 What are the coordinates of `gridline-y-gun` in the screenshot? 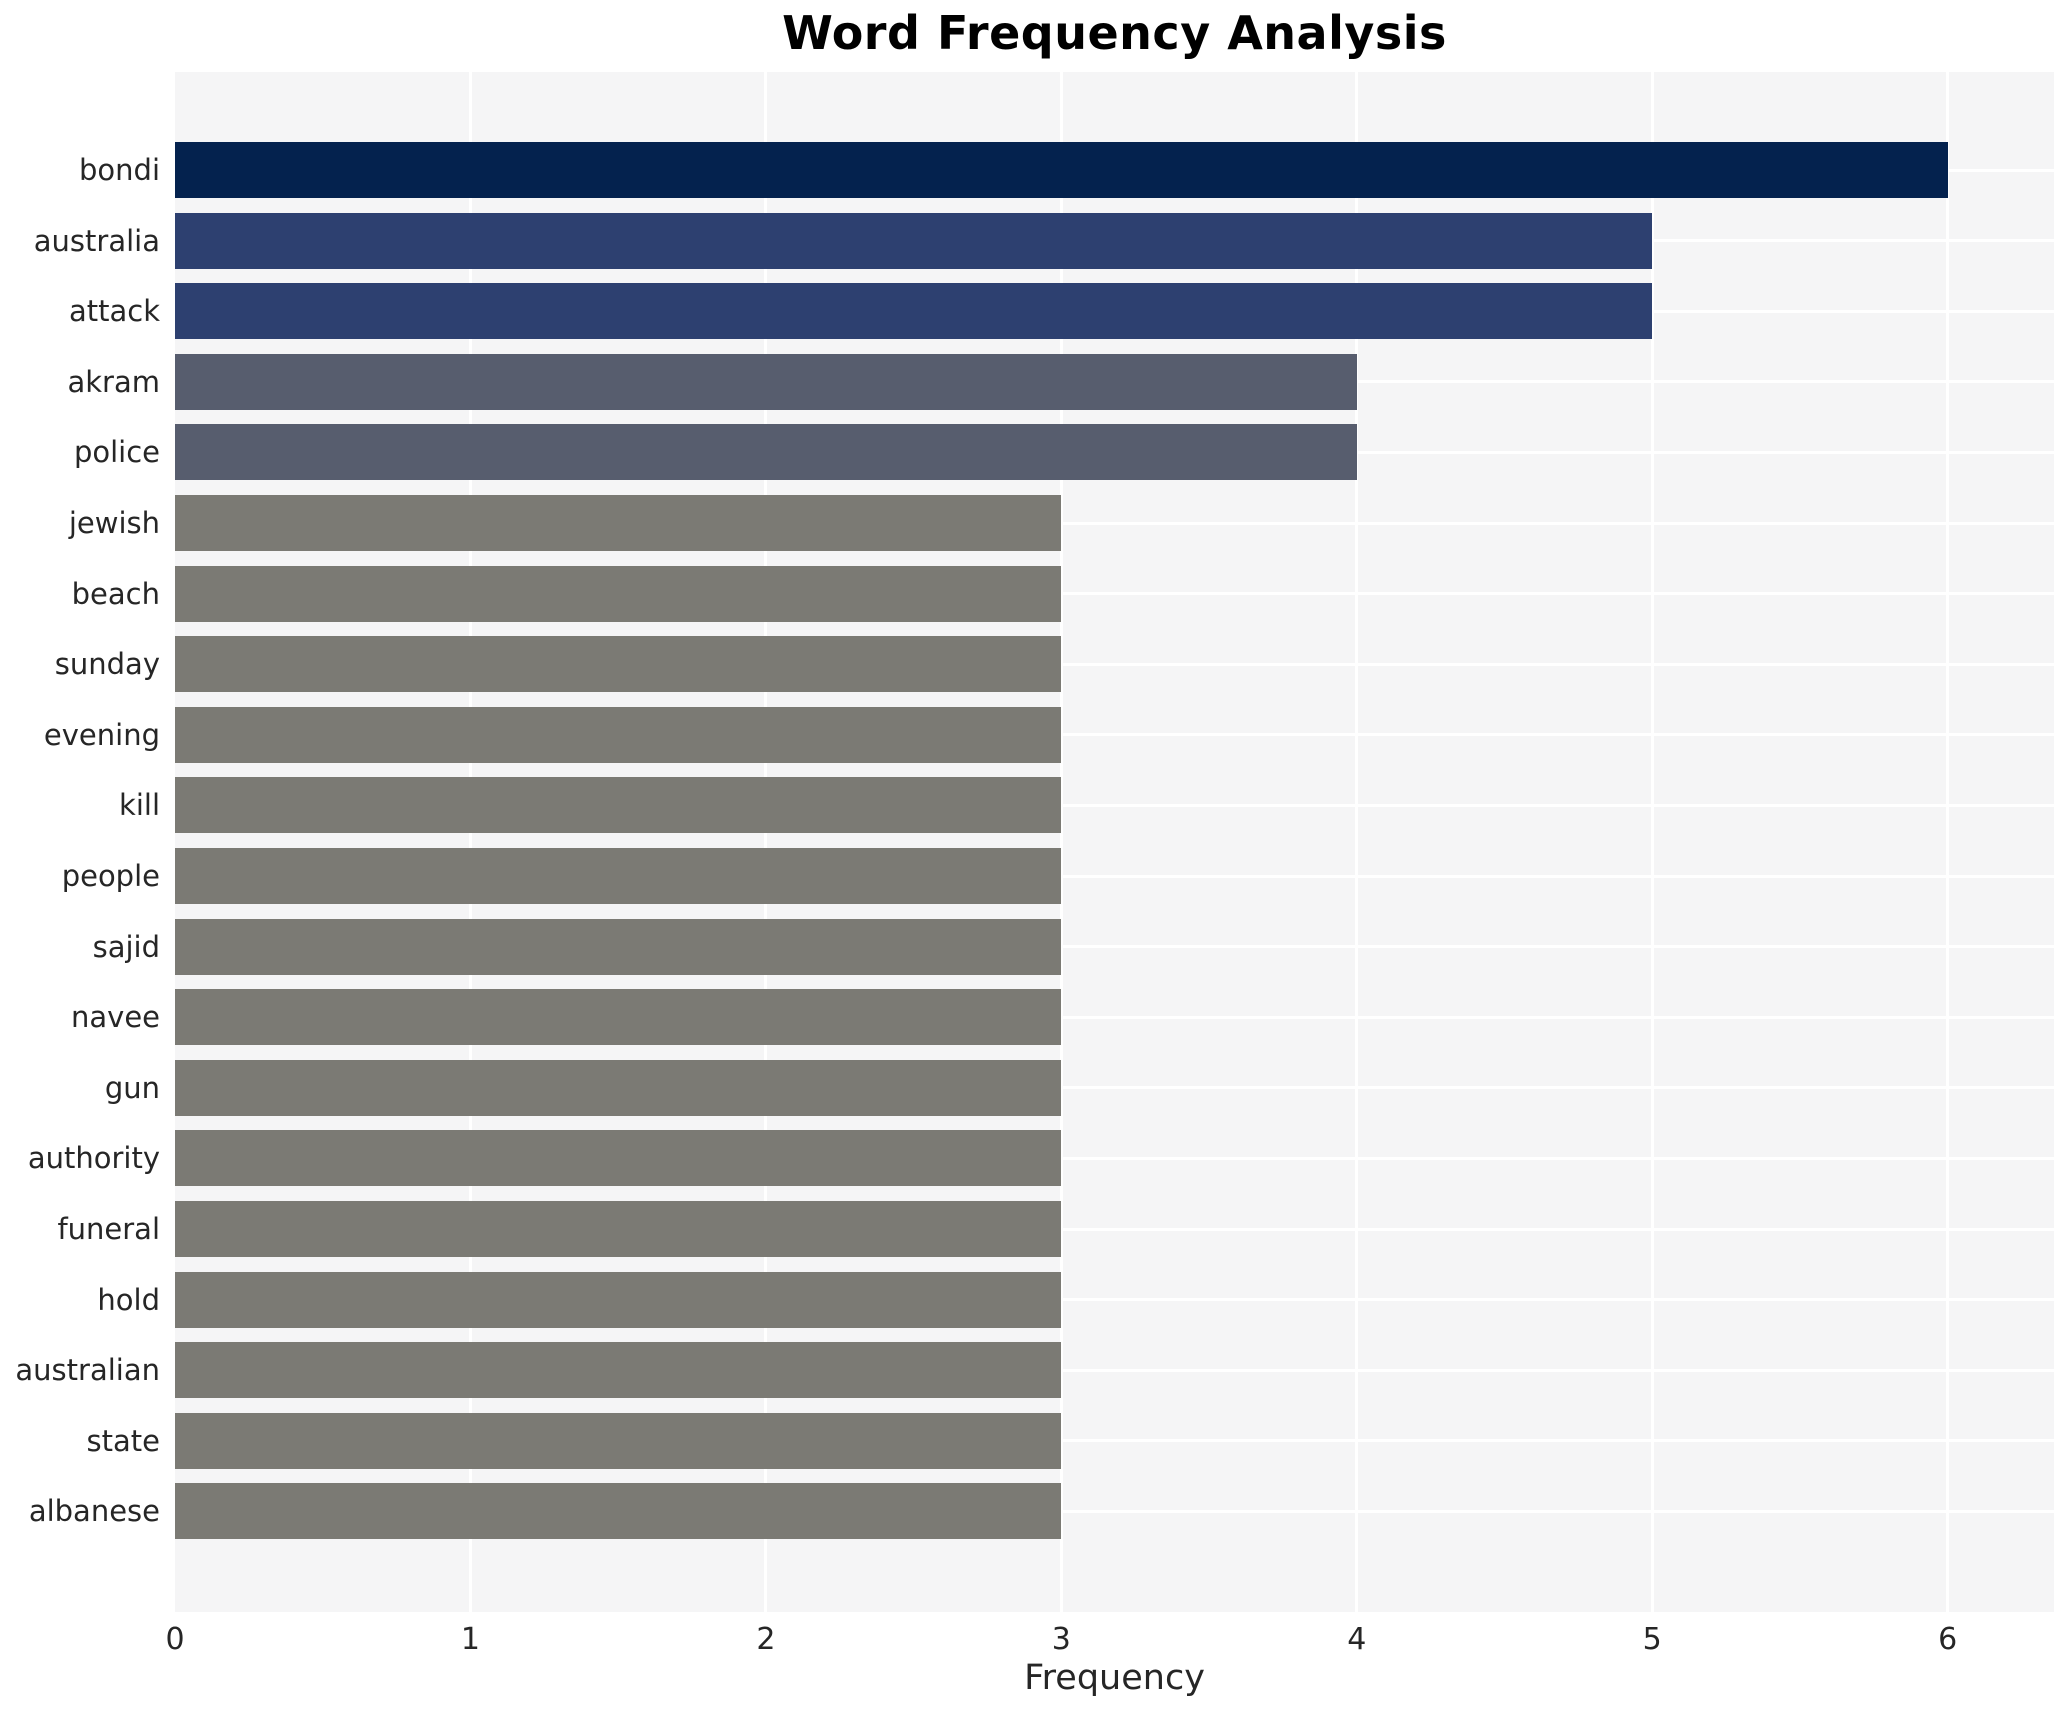 It's located at (1114, 1088).